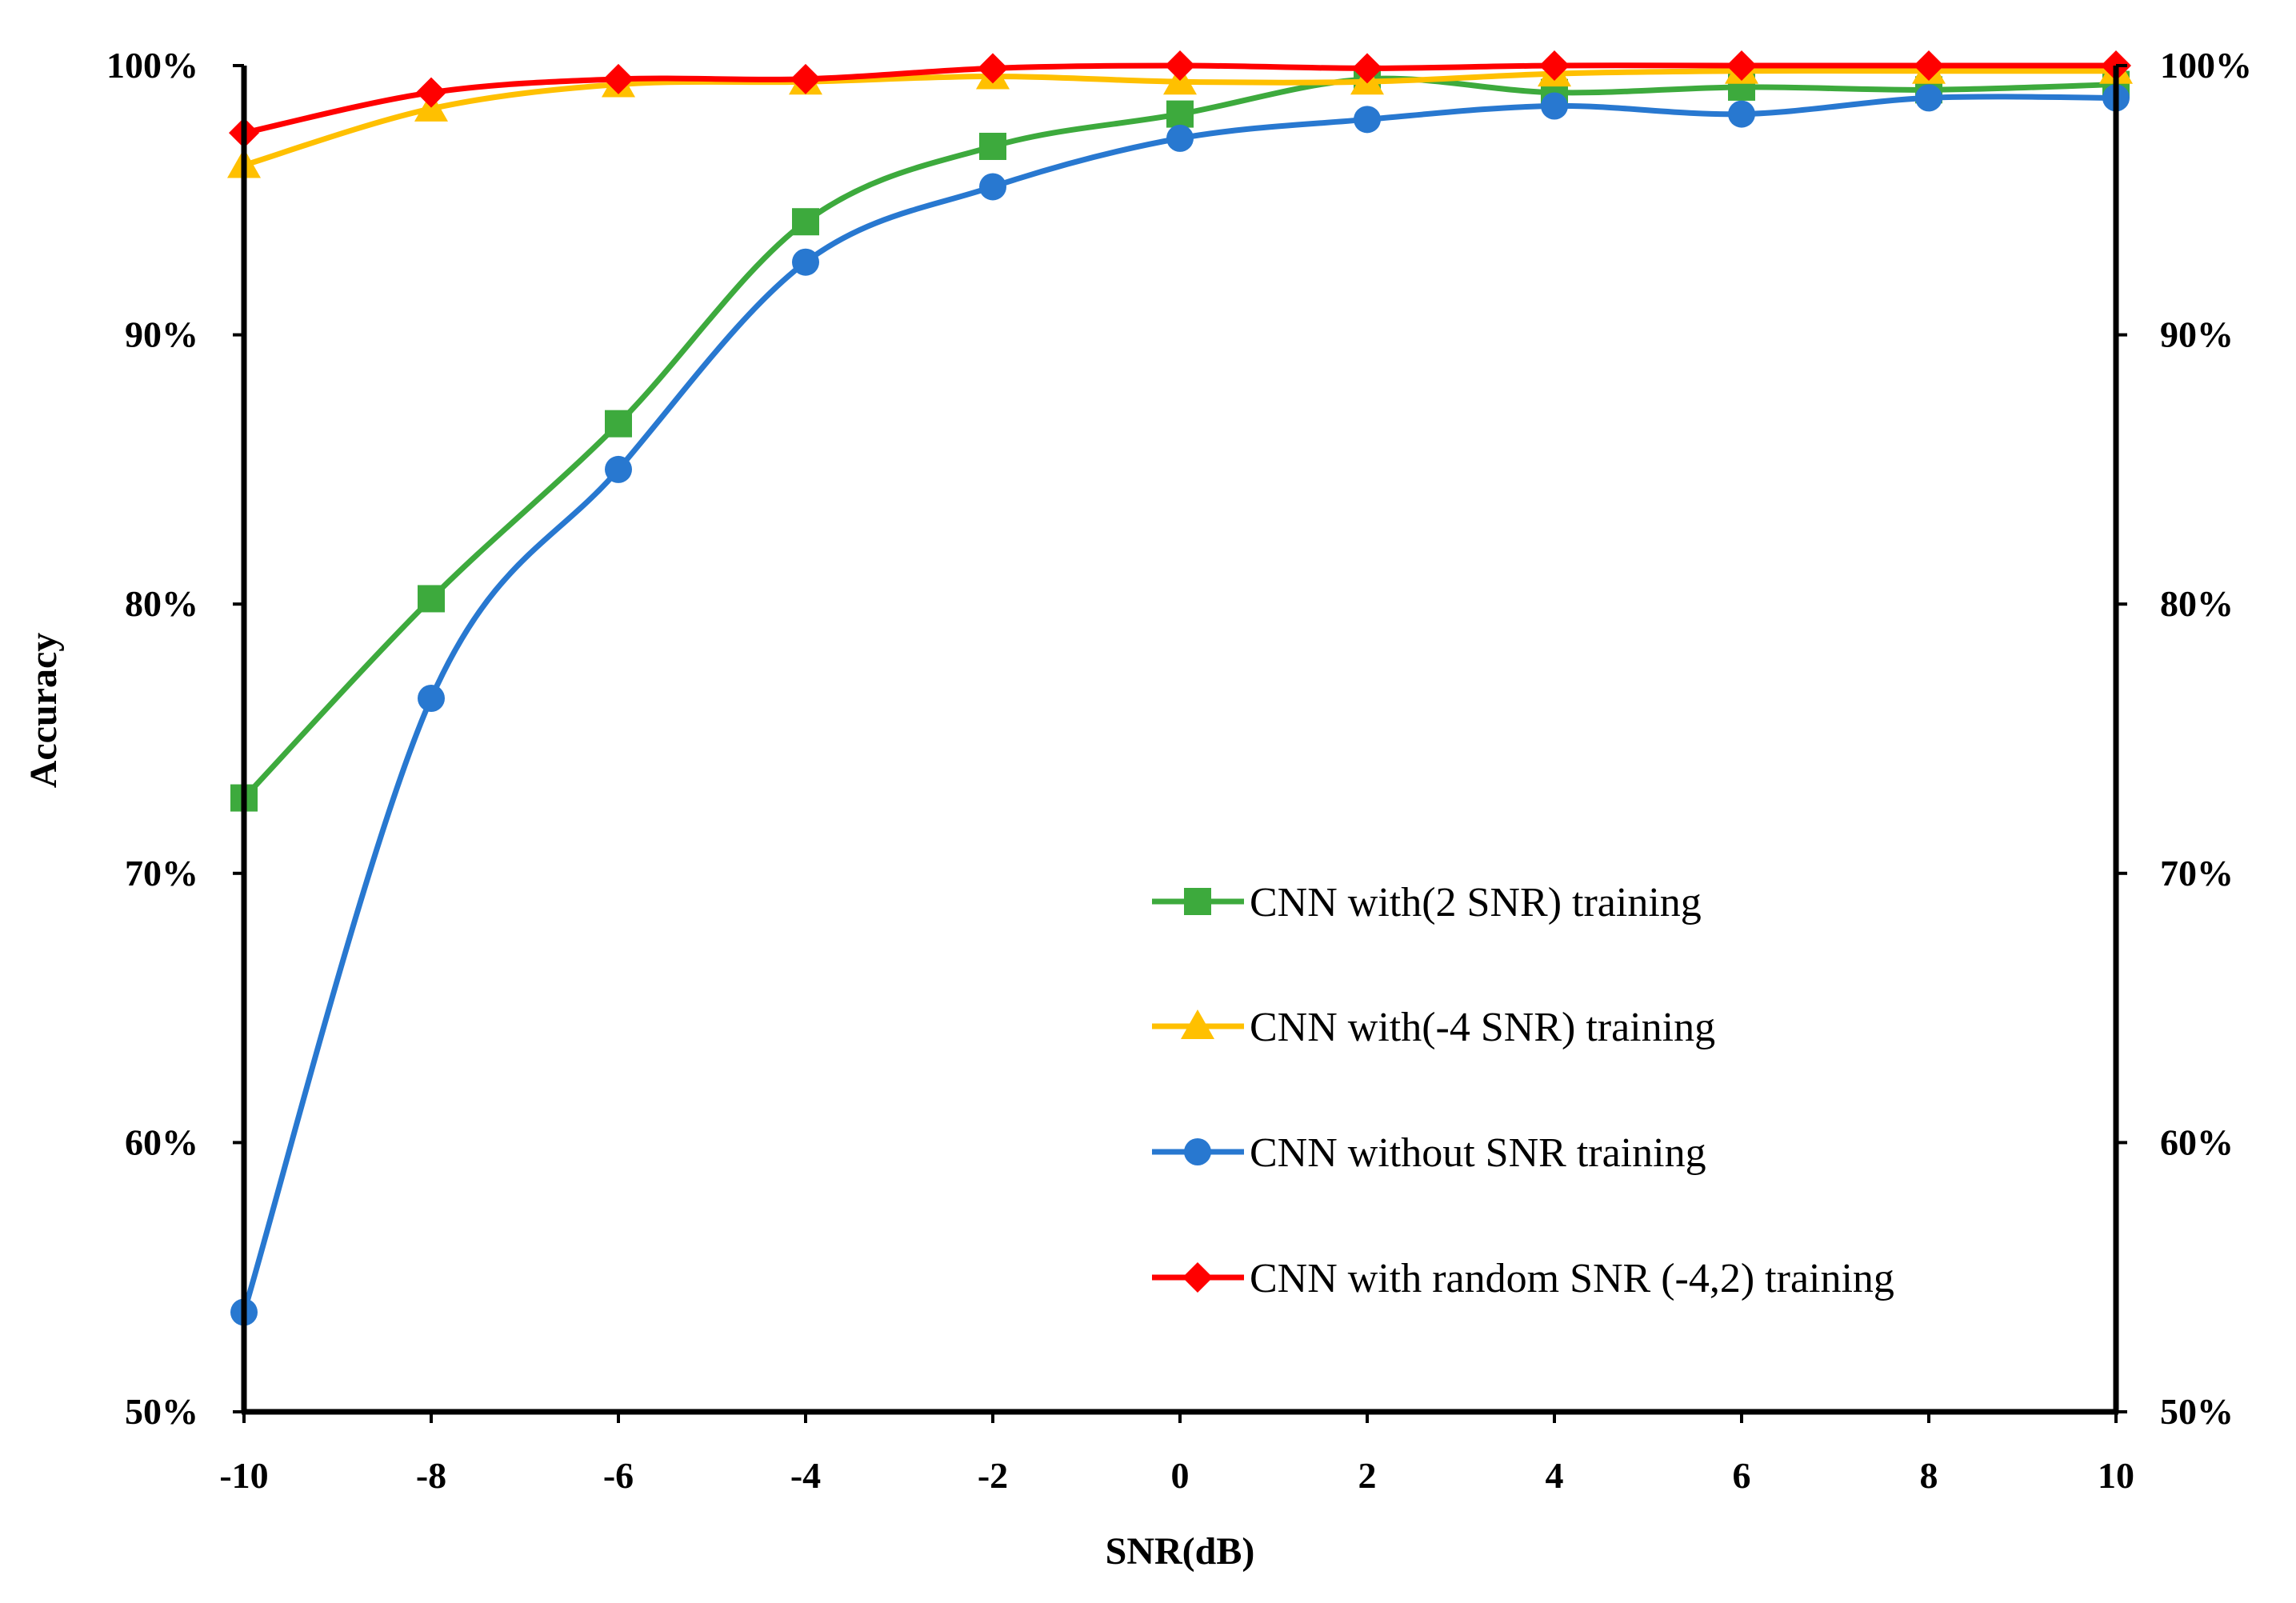 This screenshot has height=1603, width=2296. I want to click on x-tick-label: 2, so click(1367, 1475).